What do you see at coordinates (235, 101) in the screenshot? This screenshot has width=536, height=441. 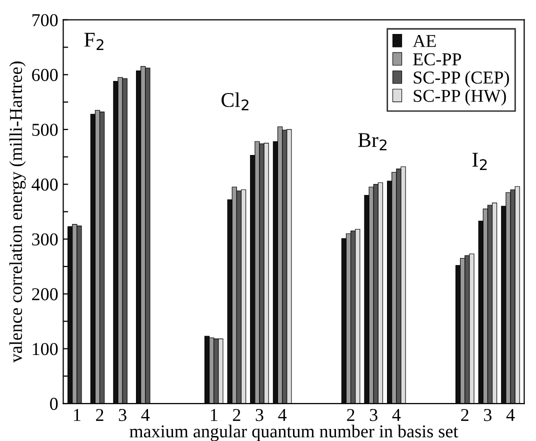 I see `annotation: Cl$_{2}$` at bounding box center [235, 101].